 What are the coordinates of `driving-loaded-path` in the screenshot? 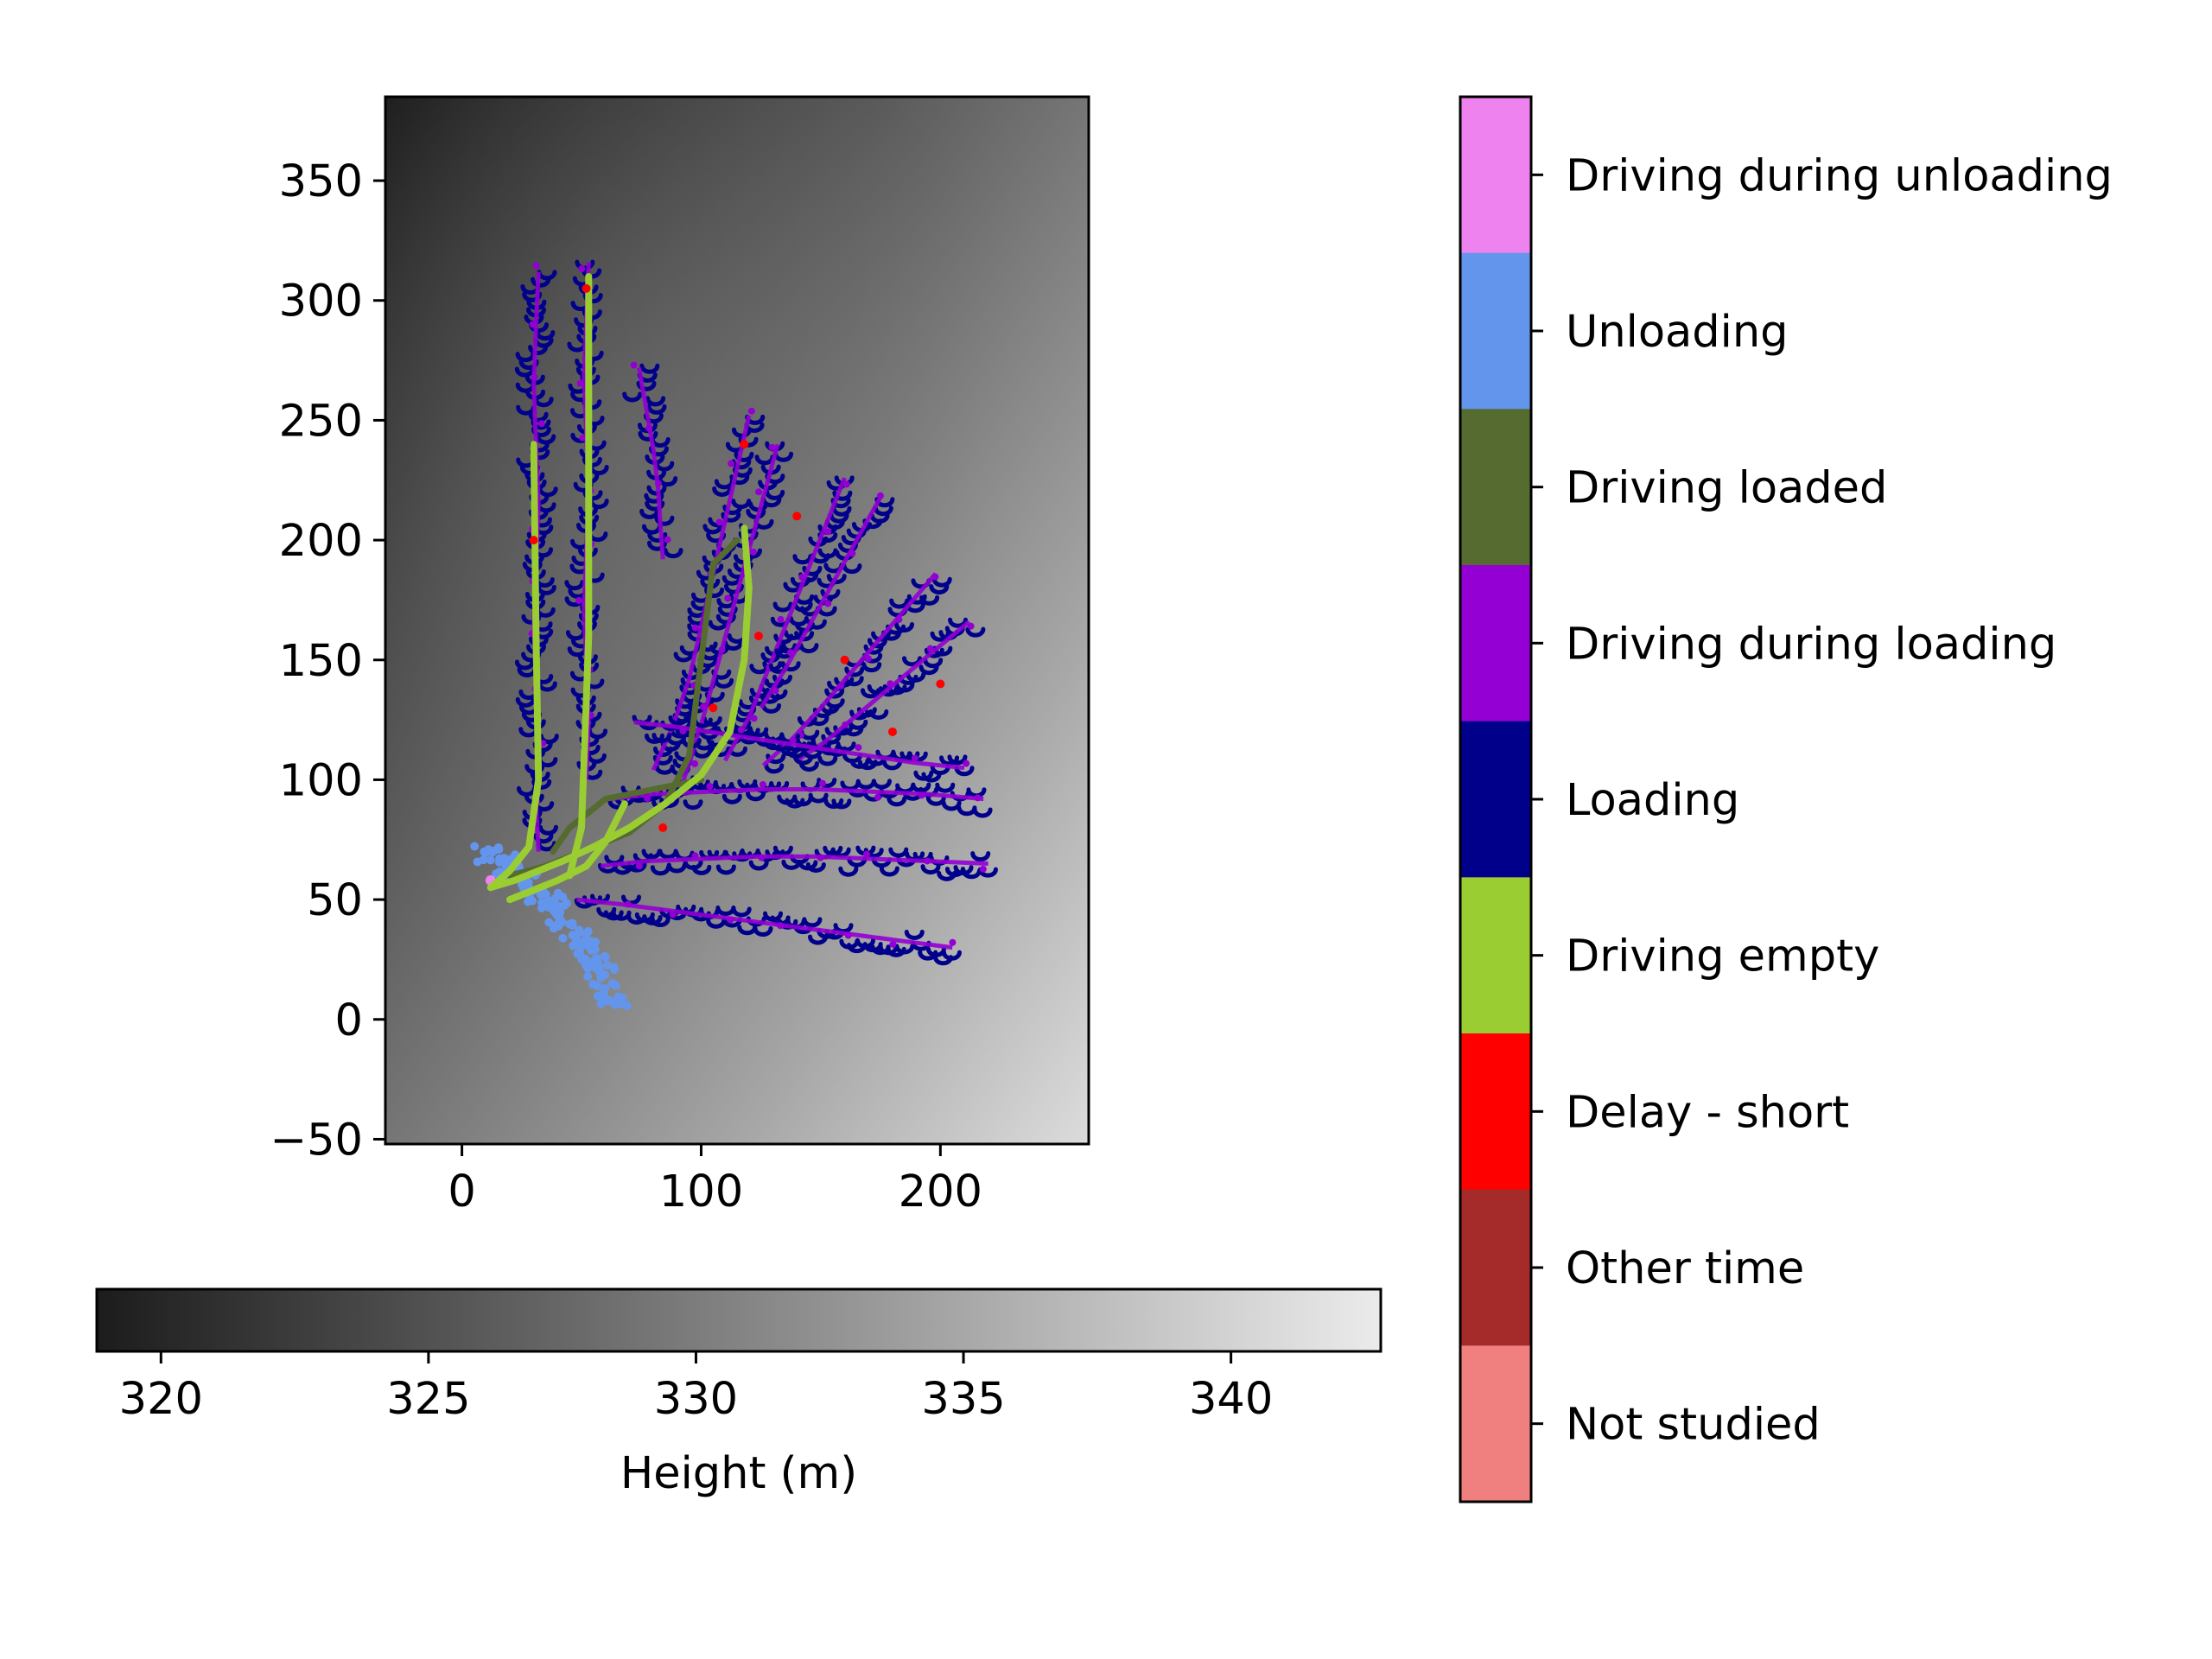 It's located at (627, 815).